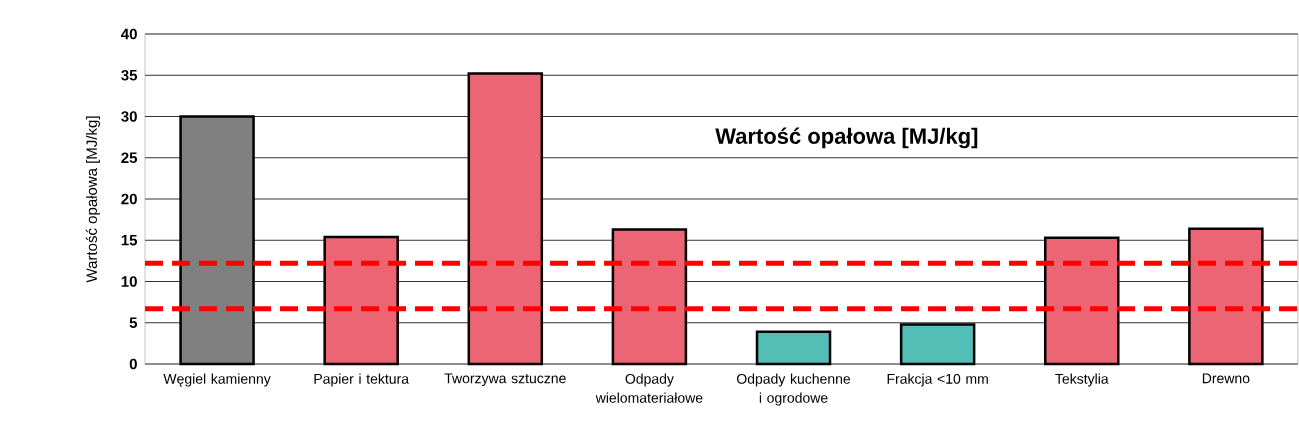 The height and width of the screenshot is (431, 1299). What do you see at coordinates (649, 388) in the screenshot?
I see `x-tick-label: Odpady wielomateriałowe` at bounding box center [649, 388].